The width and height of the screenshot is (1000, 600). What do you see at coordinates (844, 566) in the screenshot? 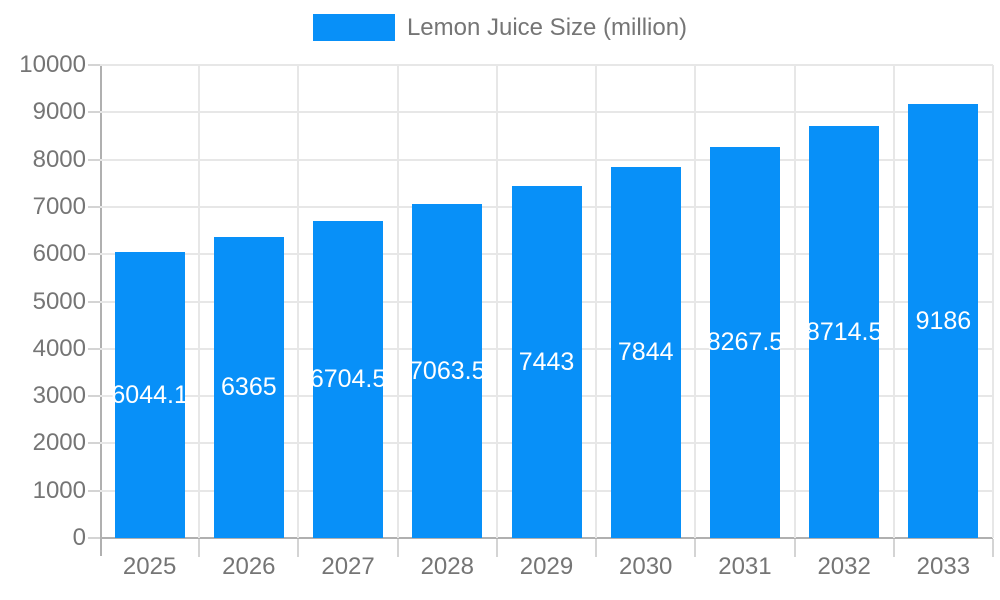
I see `x-tick-label: 2032` at bounding box center [844, 566].